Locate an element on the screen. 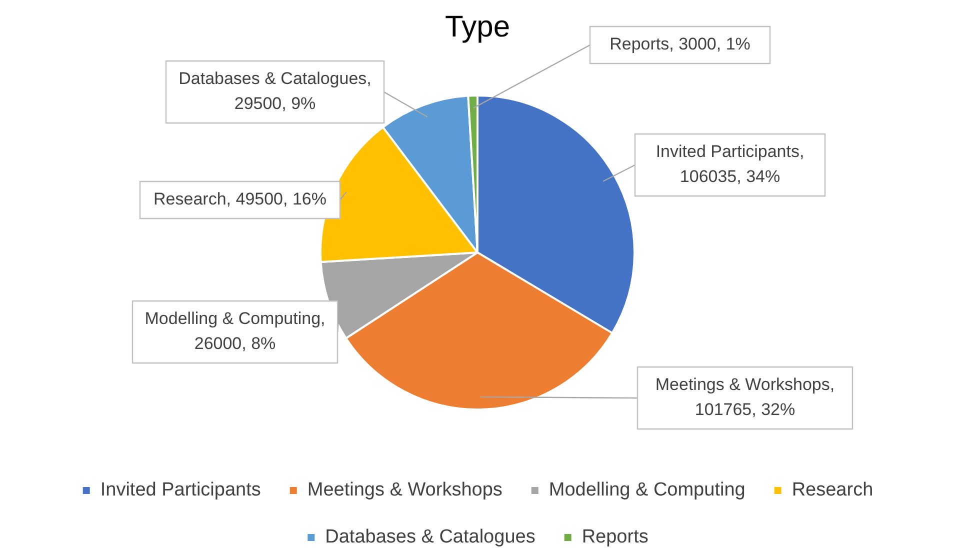 The height and width of the screenshot is (557, 955). chart-title: Type is located at coordinates (477, 27).